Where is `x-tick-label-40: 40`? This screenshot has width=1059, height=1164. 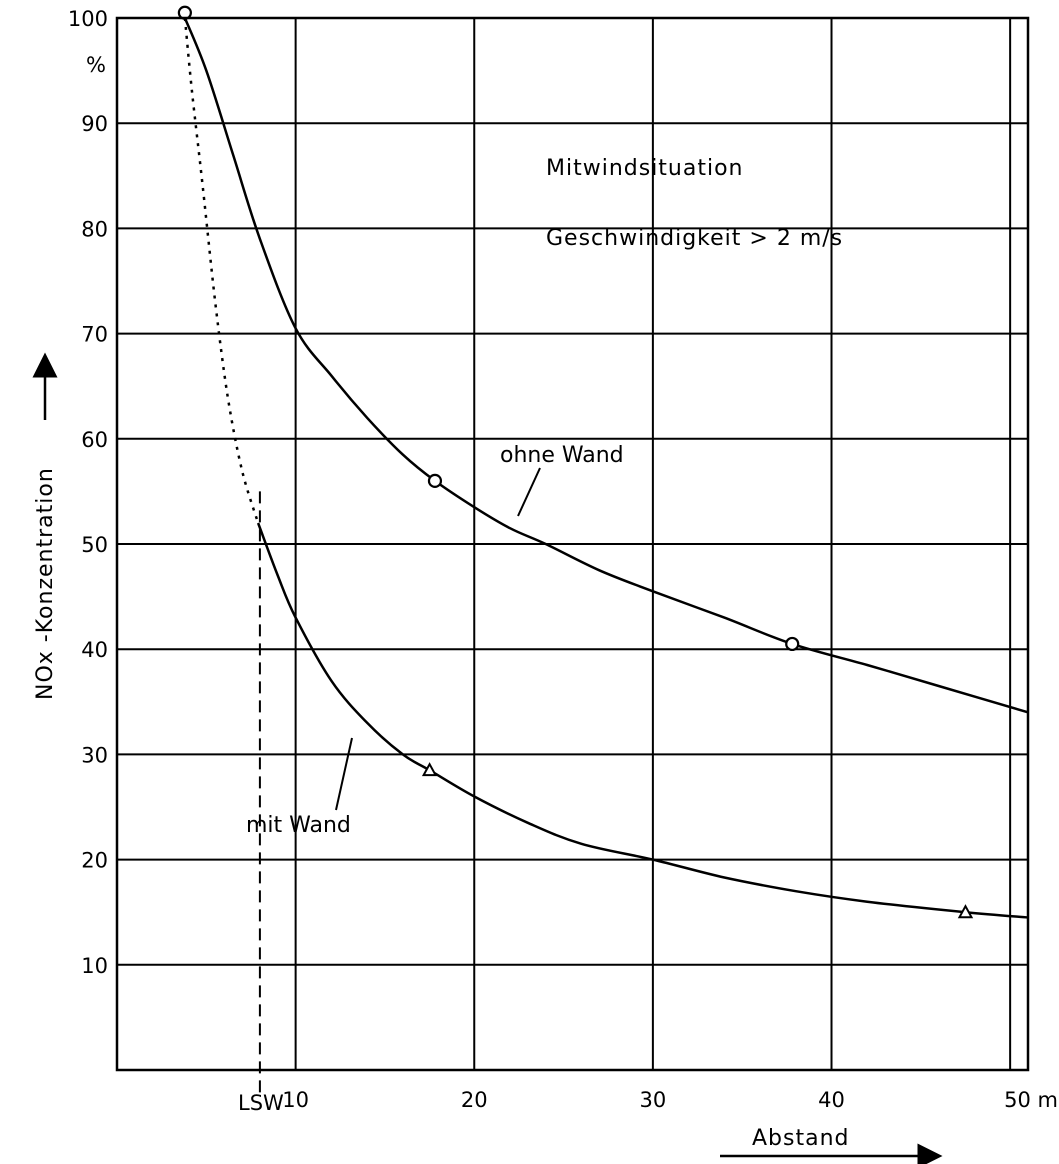
x-tick-label-40: 40 is located at coordinates (831, 1100).